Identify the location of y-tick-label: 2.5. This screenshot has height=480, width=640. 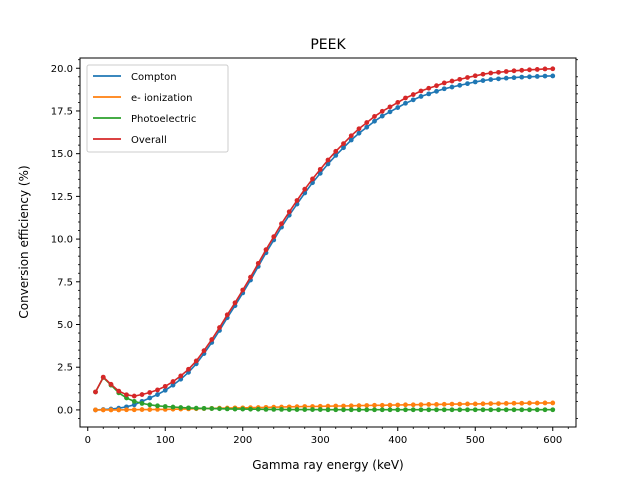
(65, 368).